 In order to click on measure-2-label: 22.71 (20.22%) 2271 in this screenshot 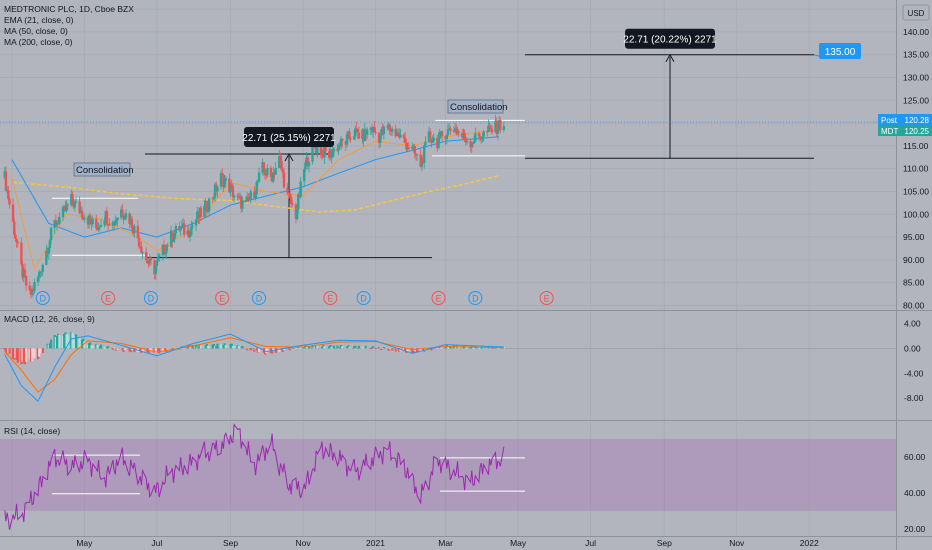, I will do `click(670, 38)`.